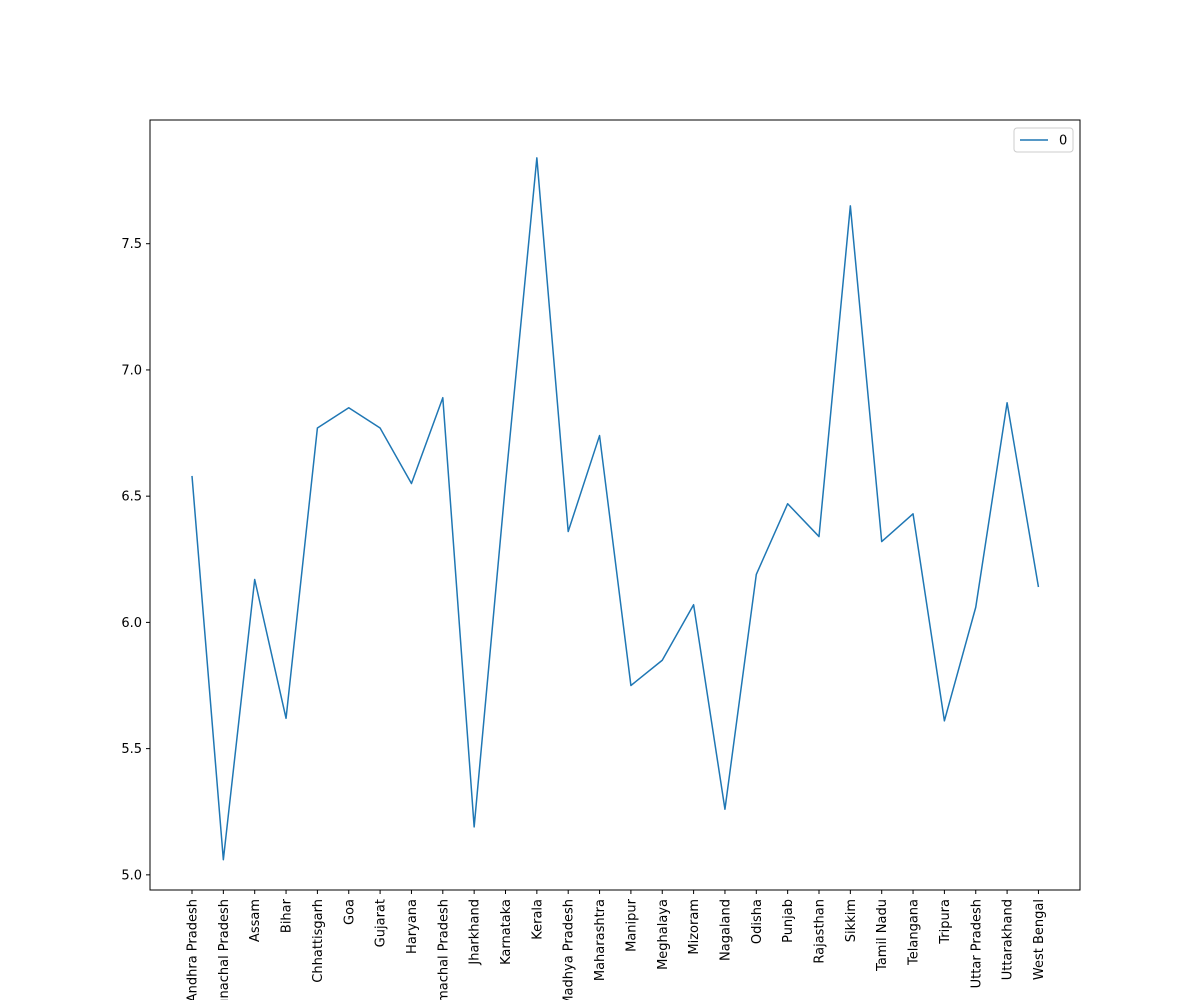  Describe the element at coordinates (131, 244) in the screenshot. I see `y-tick-label: 7.5` at that location.